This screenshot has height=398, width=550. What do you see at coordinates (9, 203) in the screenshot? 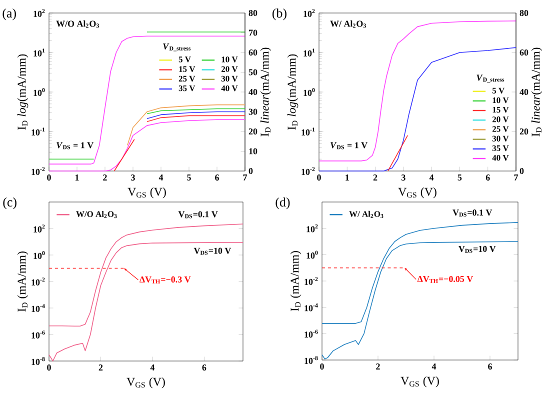
I see `chart-title: (c)` at bounding box center [9, 203].